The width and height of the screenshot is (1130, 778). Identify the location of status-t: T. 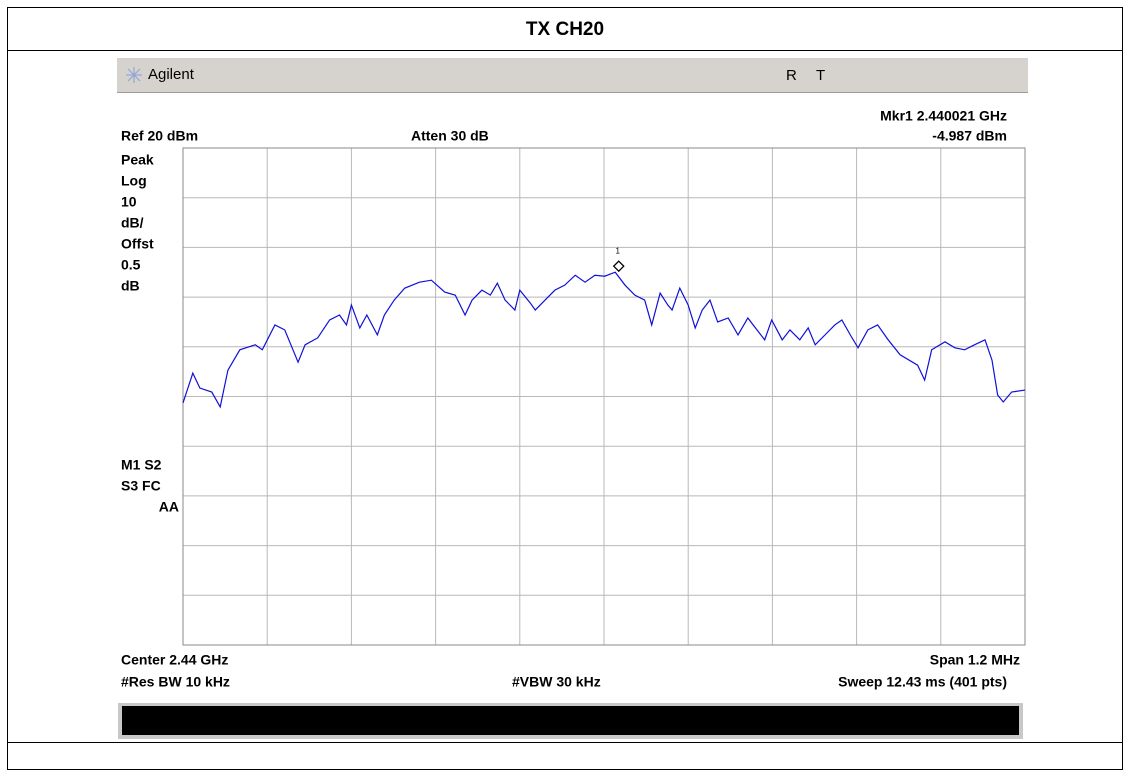
(820, 75).